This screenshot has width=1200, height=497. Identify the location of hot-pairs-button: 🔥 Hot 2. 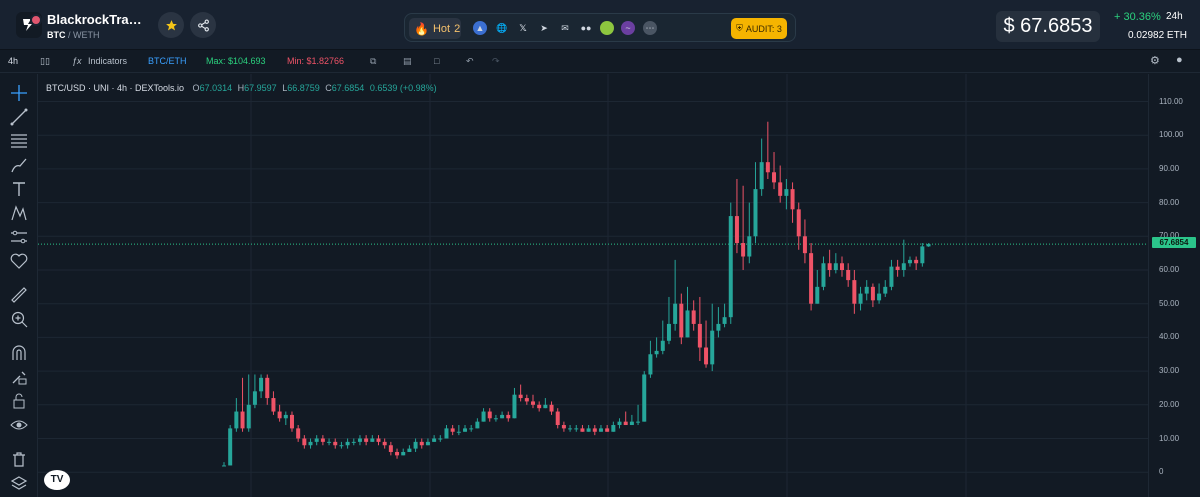
(435, 28).